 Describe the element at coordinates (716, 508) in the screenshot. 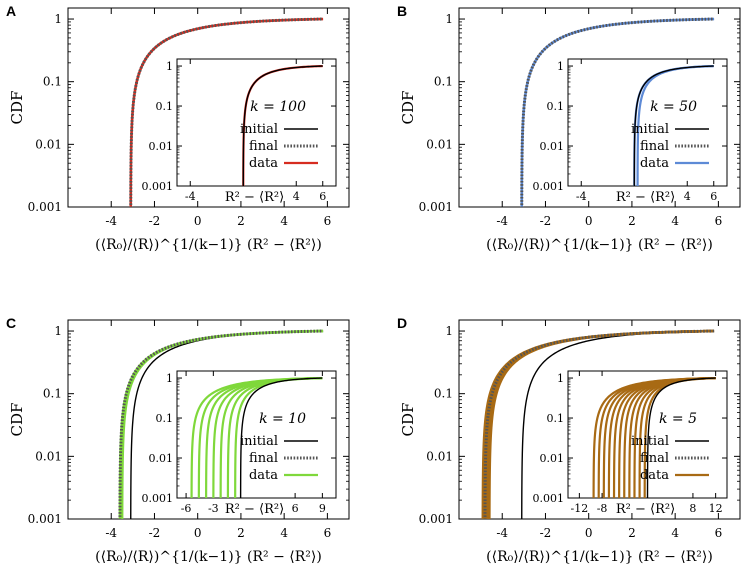

I see `inset-x-tick-label: 12` at that location.